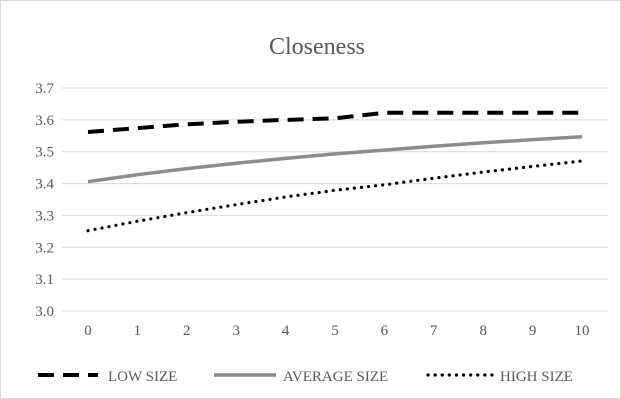 The image size is (621, 399). What do you see at coordinates (44, 200) in the screenshot?
I see `y-axis-ticks: 3.0 3.1 3.2 3.3 3.4 3.5 3.6 3.7` at bounding box center [44, 200].